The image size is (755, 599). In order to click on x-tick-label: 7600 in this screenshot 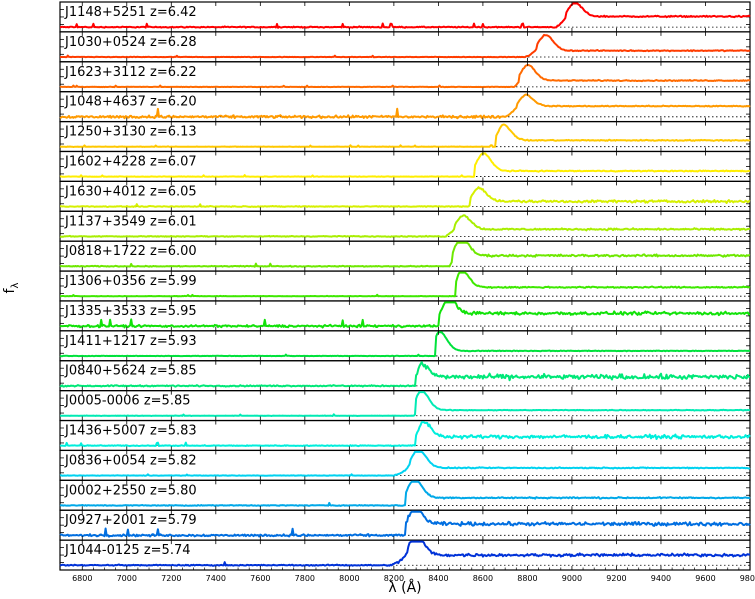, I will do `click(260, 578)`.